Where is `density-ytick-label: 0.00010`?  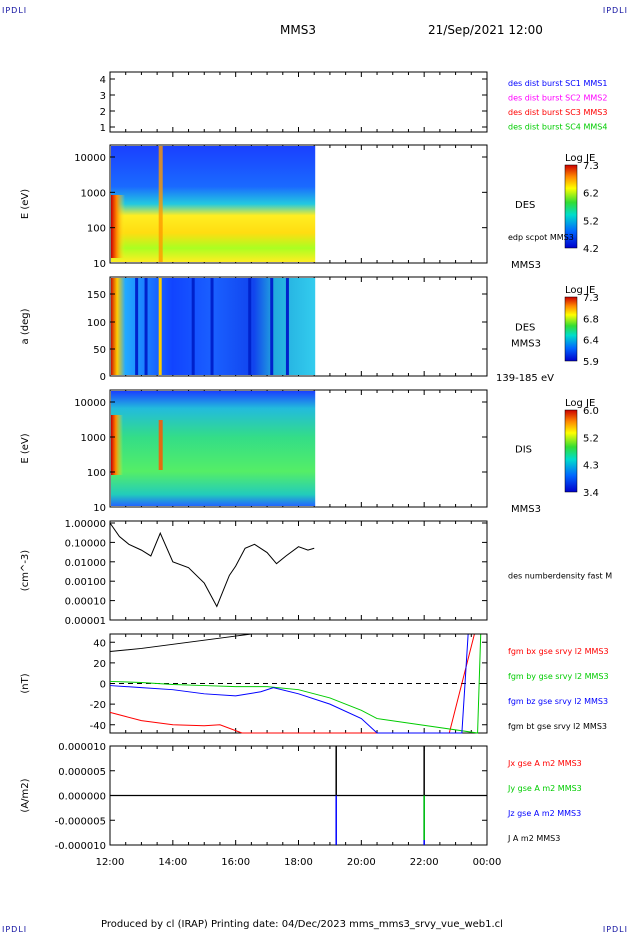 density-ytick-label: 0.00010 is located at coordinates (85, 602).